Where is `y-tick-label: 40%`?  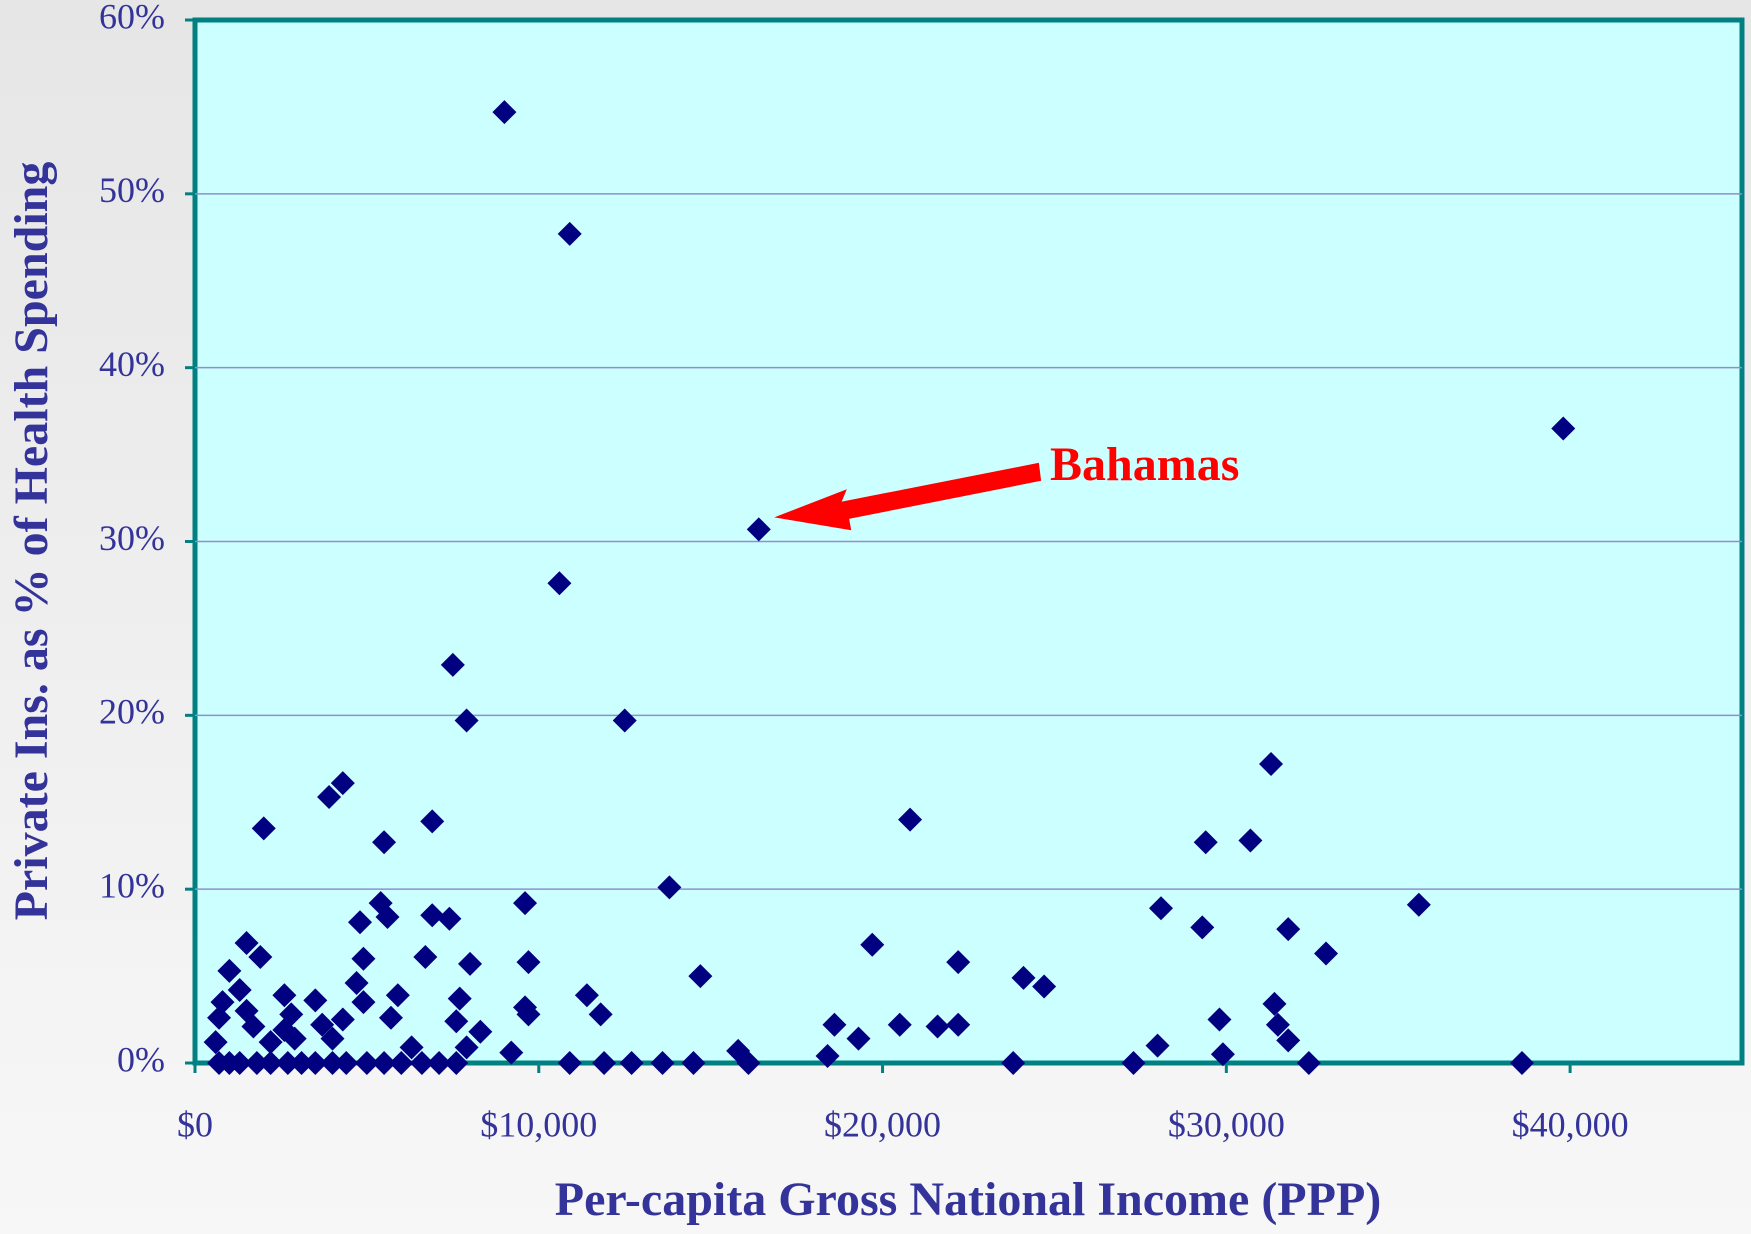
y-tick-label: 40% is located at coordinates (132, 364).